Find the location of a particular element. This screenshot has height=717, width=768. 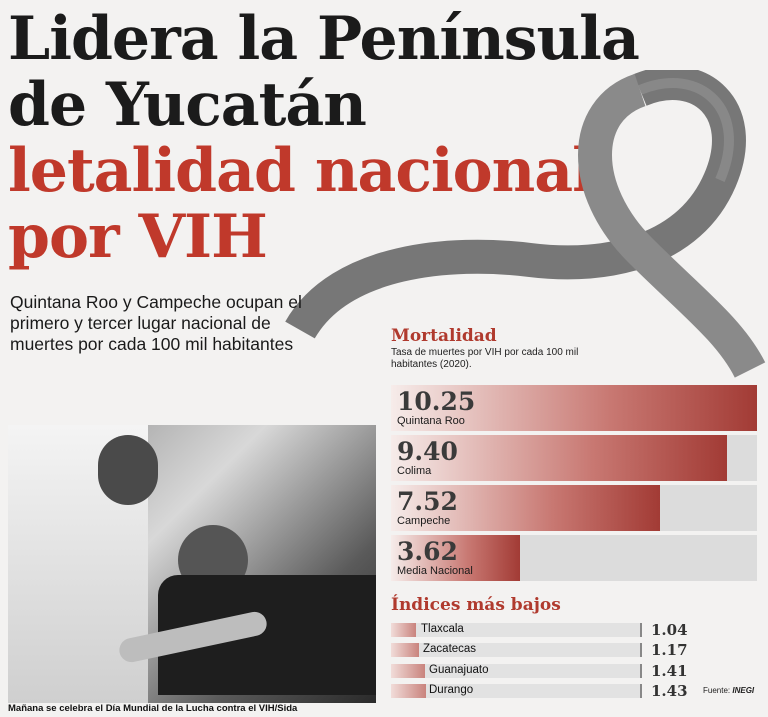

headline-line-3: letalidad nacional is located at coordinates (301, 171).